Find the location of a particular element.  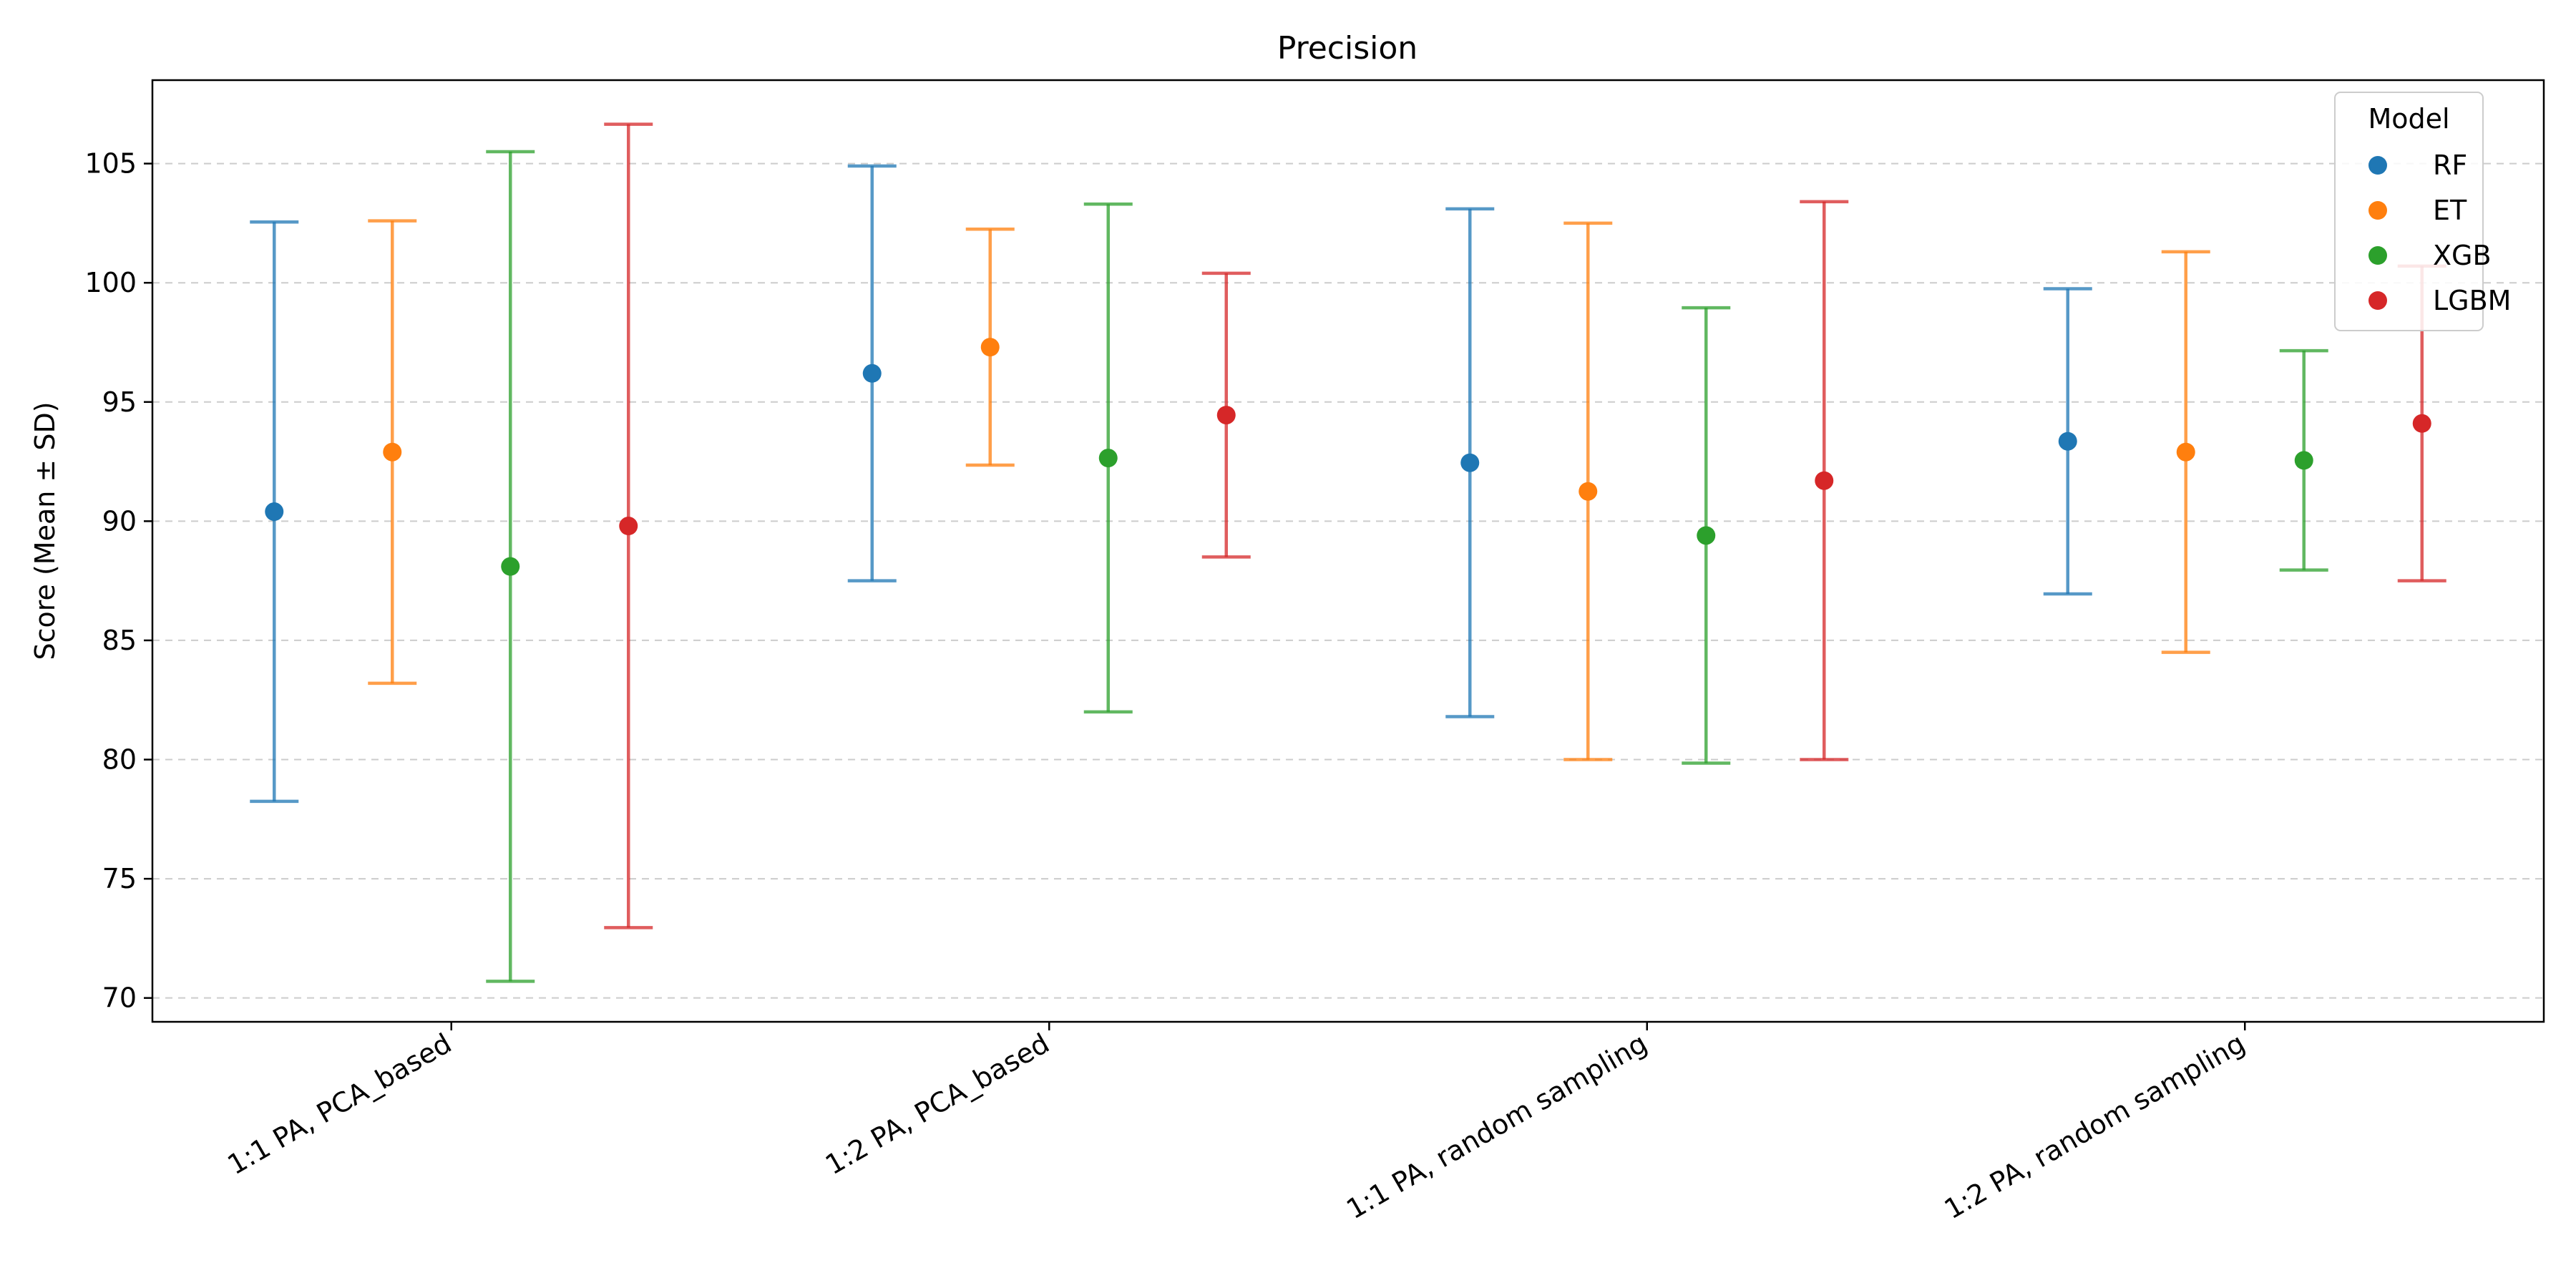

y-tick-label: 70 is located at coordinates (119, 998).